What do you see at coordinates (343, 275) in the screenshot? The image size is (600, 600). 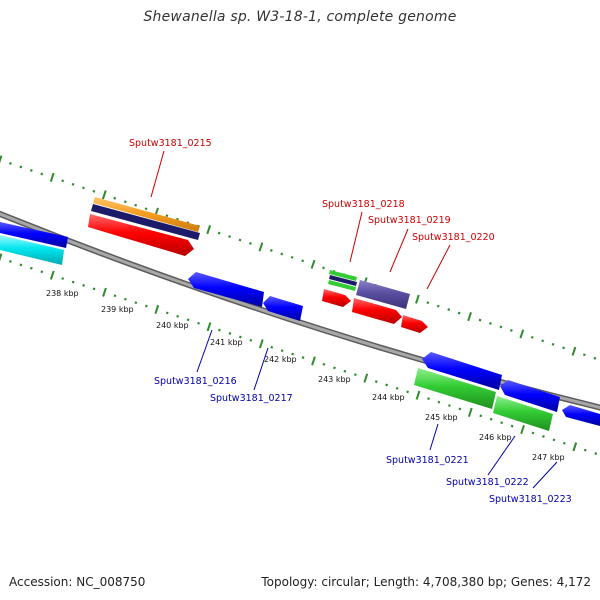 I see `gene-feature-green-small` at bounding box center [343, 275].